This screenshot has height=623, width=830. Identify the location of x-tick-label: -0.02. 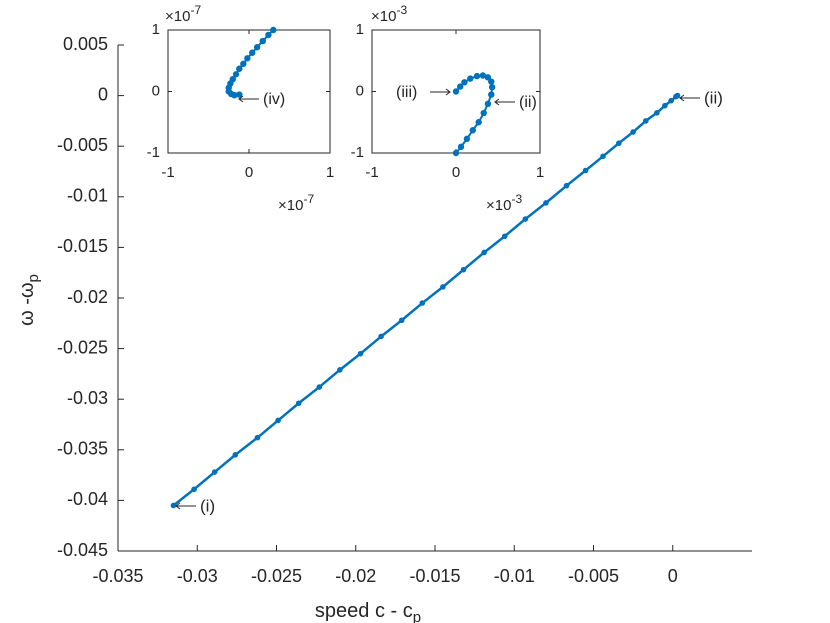
(355, 576).